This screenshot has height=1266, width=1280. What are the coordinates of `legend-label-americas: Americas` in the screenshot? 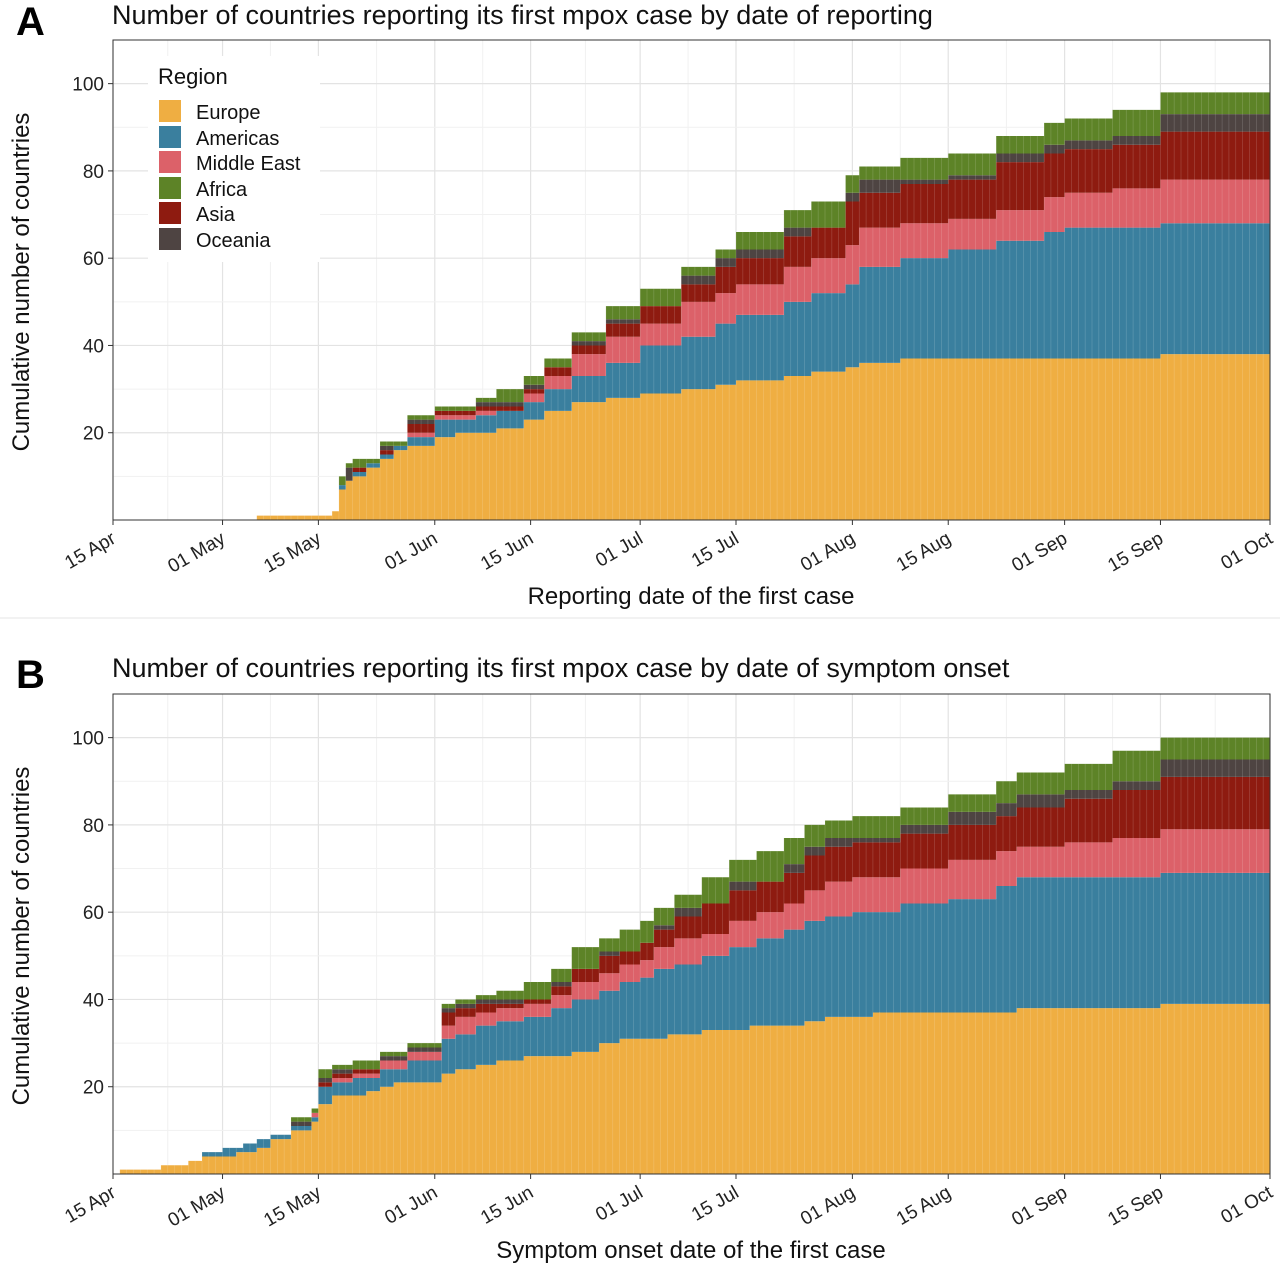 It's located at (237, 139).